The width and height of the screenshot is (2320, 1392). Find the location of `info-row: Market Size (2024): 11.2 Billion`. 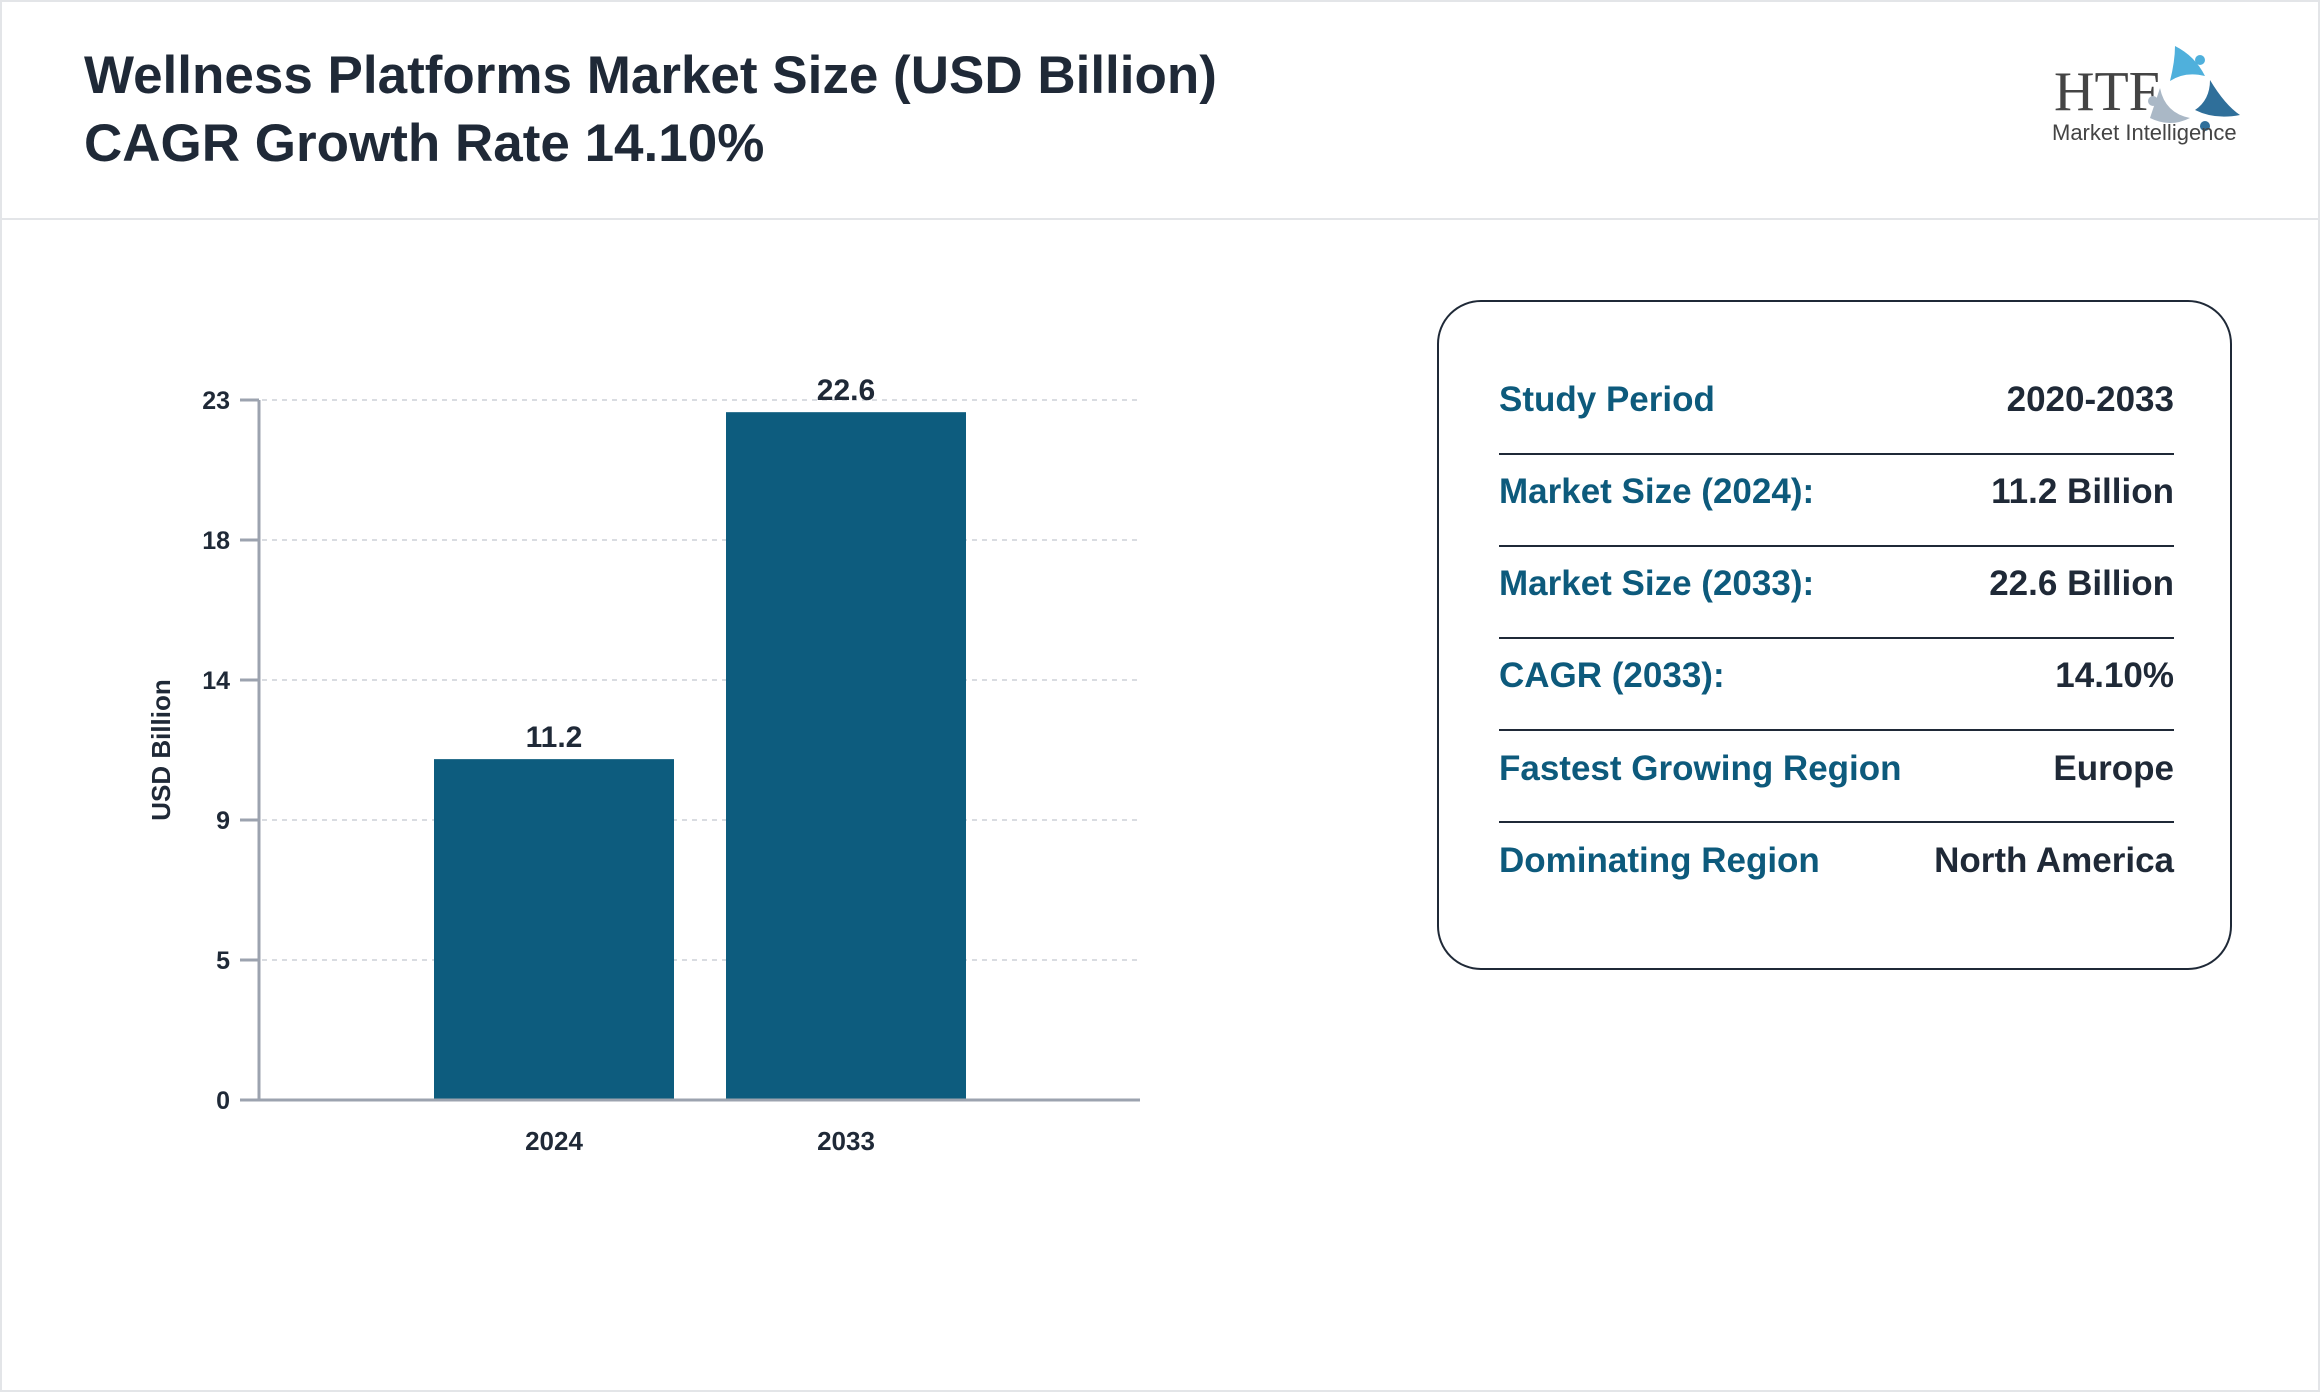

info-row: Market Size (2024): 11.2 Billion is located at coordinates (1836, 502).